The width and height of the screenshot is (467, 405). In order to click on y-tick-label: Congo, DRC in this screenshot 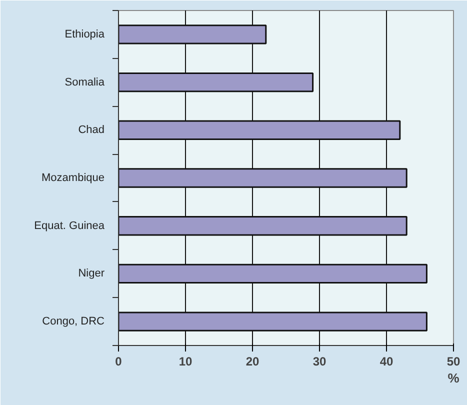, I will do `click(73, 322)`.